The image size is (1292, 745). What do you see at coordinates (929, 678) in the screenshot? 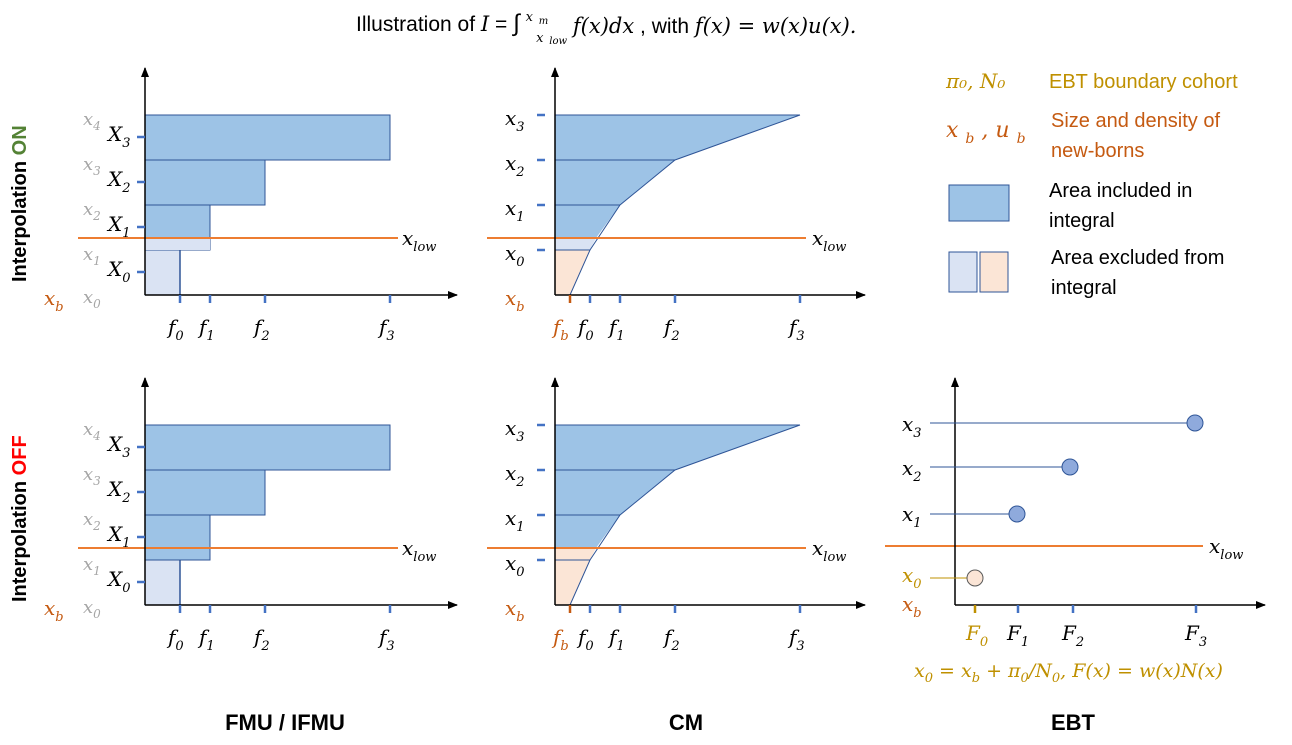
I see `ebt-formula-lhs-sub: 0` at bounding box center [929, 678].